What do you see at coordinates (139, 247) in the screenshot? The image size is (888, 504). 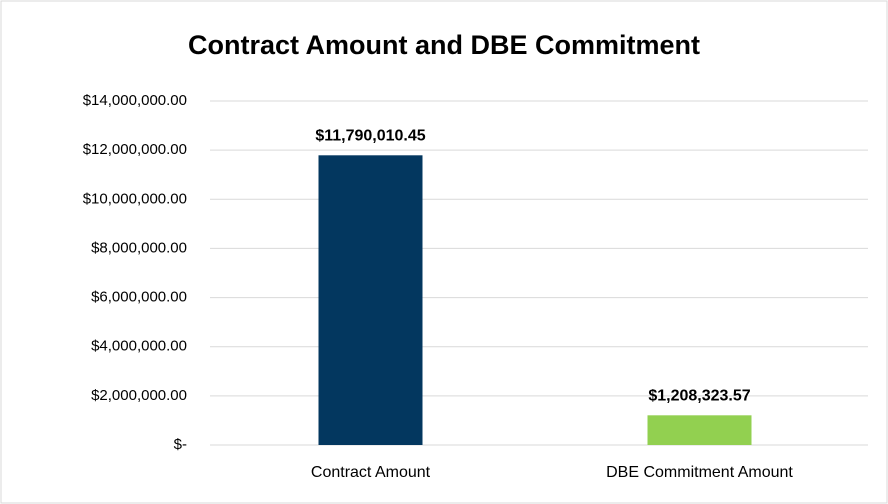 I see `y-tick-label: $8,000,000.00` at bounding box center [139, 247].